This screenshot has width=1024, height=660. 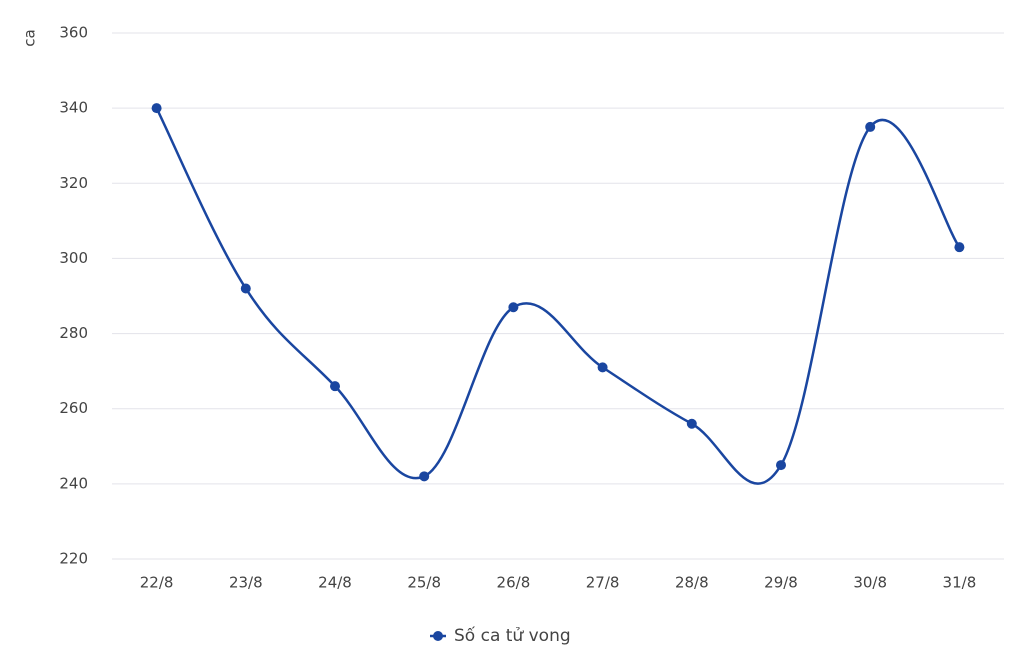 What do you see at coordinates (438, 636) in the screenshot?
I see `legend-marker` at bounding box center [438, 636].